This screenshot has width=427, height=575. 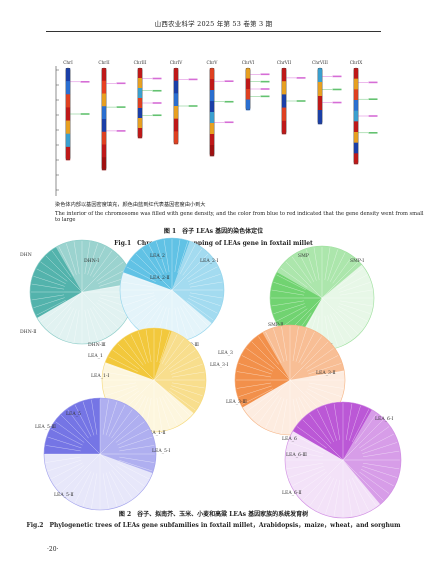 What do you see at coordinates (357, 261) in the screenshot?
I see `tree-label: SMP-Ⅰ` at bounding box center [357, 261].